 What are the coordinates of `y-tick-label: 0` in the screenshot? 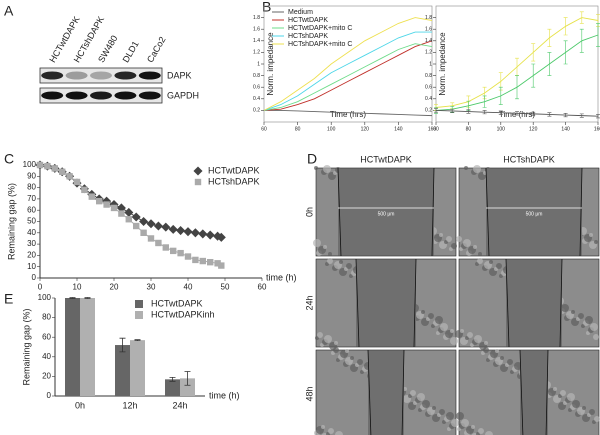 It's located at (34, 277).